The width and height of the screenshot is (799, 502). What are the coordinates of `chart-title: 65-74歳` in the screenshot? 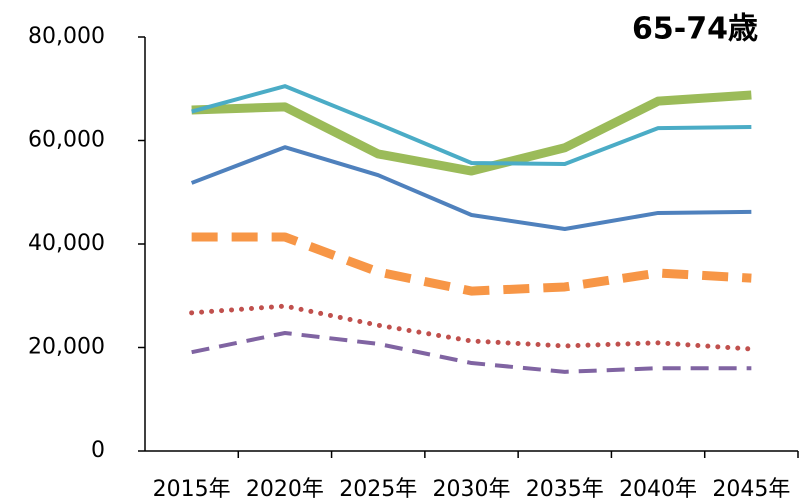 It's located at (695, 29).